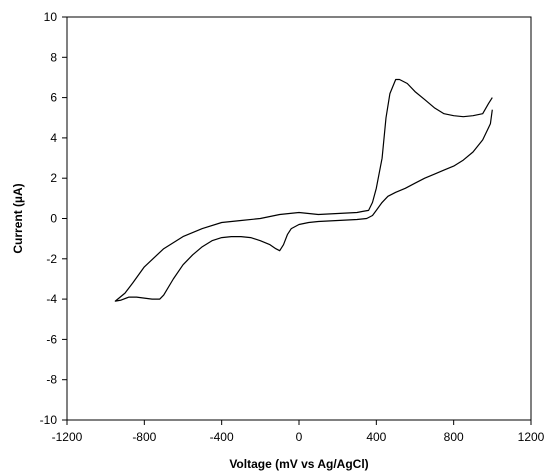 Image resolution: width=546 pixels, height=474 pixels. Describe the element at coordinates (454, 437) in the screenshot. I see `x-tick-label: 800` at that location.